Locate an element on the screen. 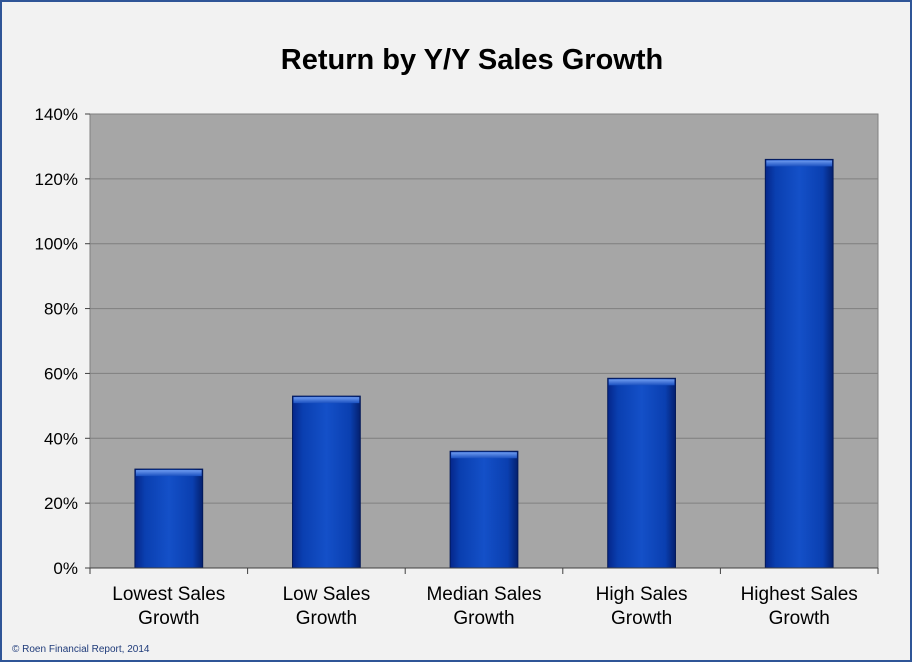 This screenshot has width=912, height=662. x-category-label: Lowest Sales Growth is located at coordinates (168, 606).